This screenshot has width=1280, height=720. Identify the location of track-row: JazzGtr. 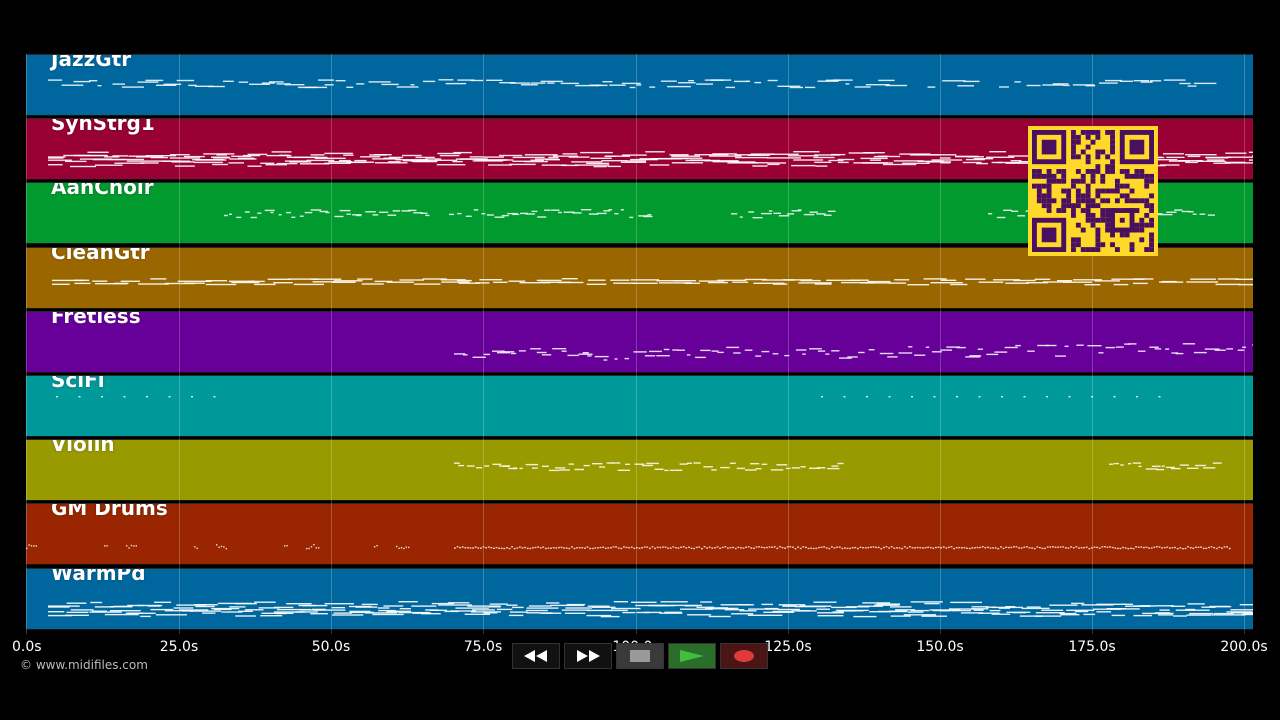
(639, 85).